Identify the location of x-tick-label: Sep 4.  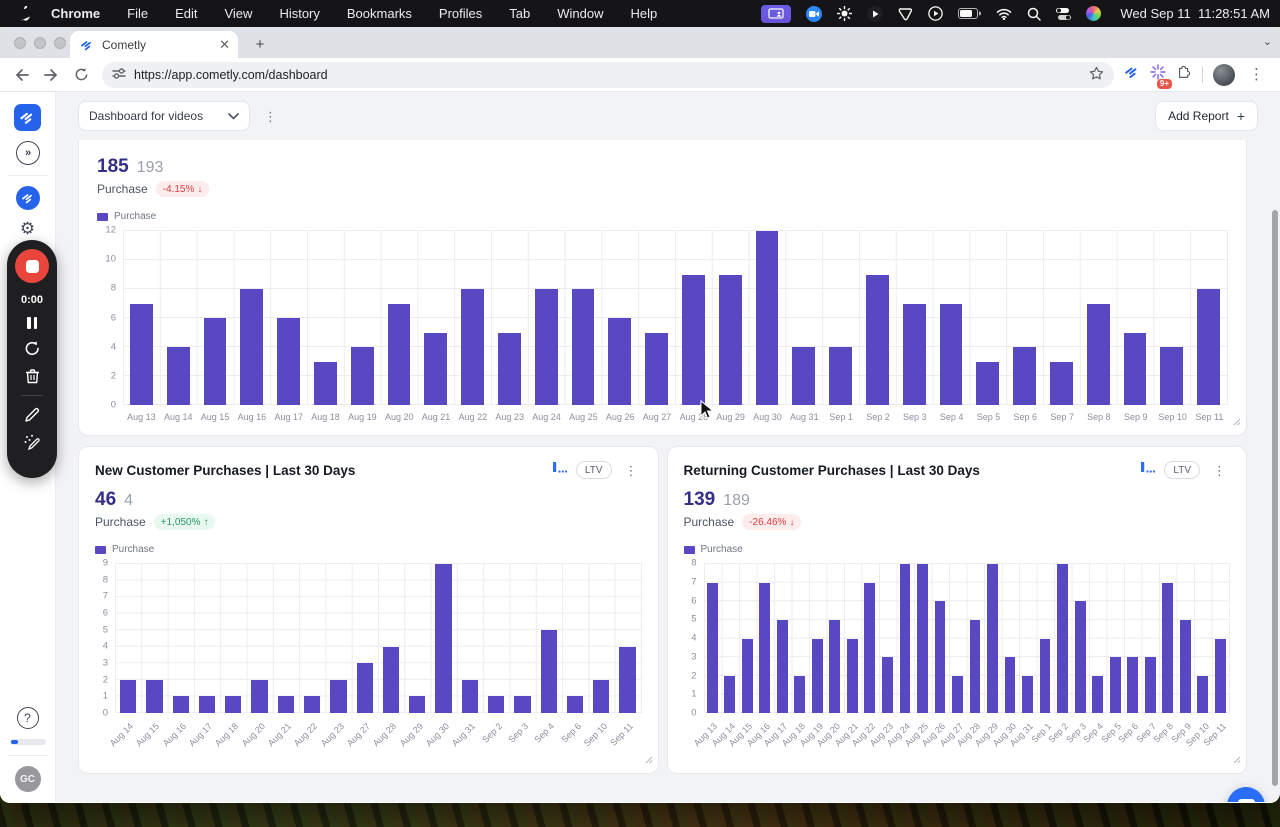
(544, 733).